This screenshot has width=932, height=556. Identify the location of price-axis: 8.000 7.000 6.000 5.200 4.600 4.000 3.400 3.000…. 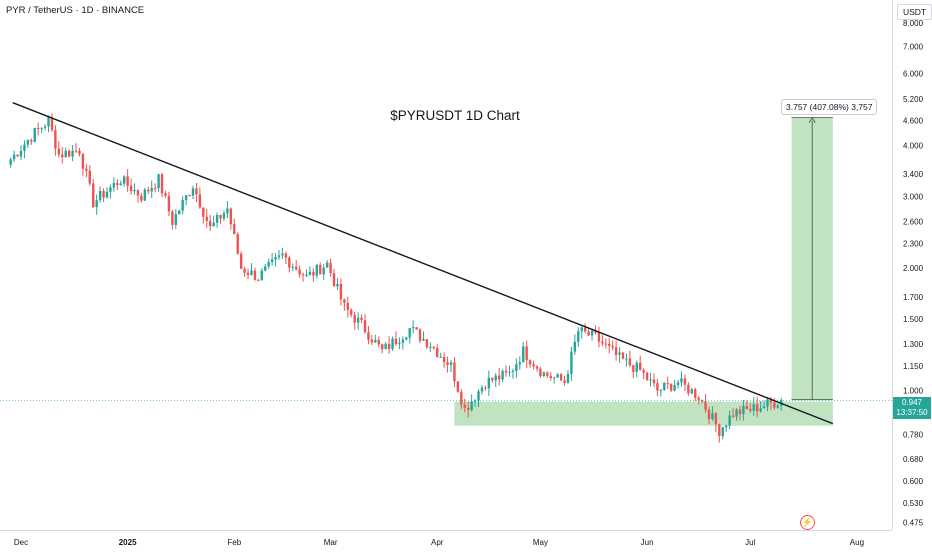
(912, 265).